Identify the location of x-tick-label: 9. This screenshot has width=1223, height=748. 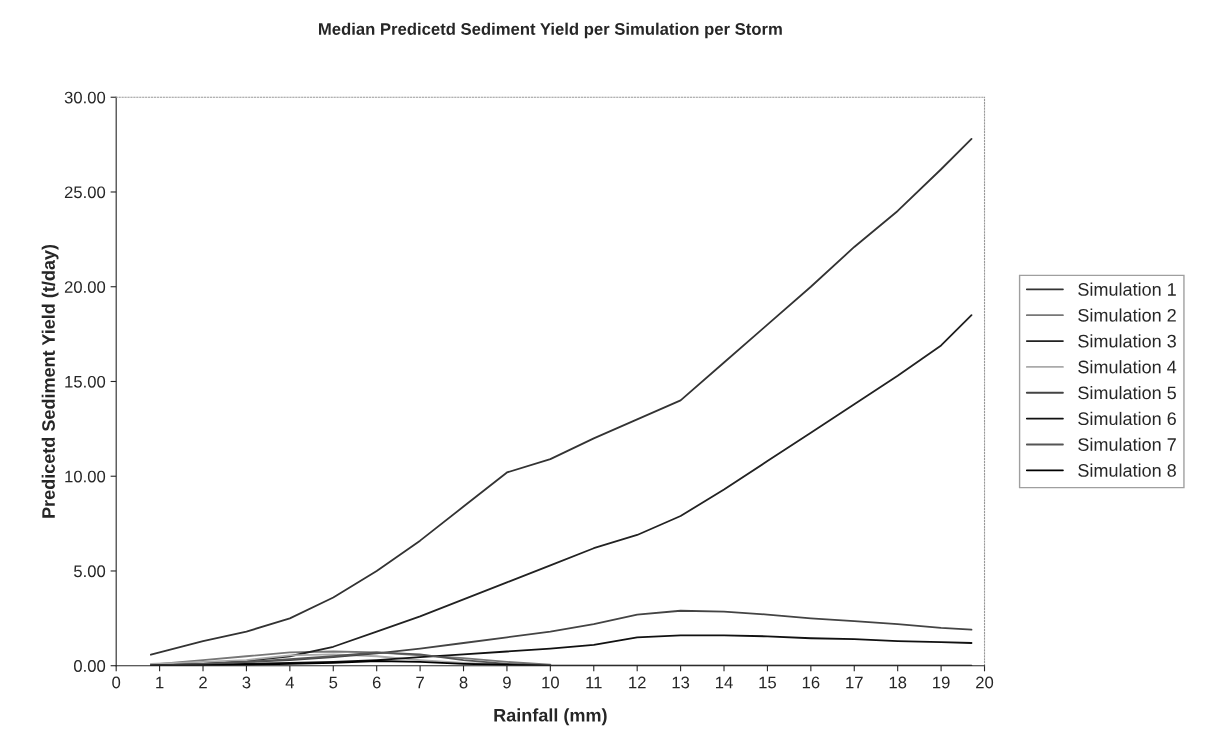
(507, 682).